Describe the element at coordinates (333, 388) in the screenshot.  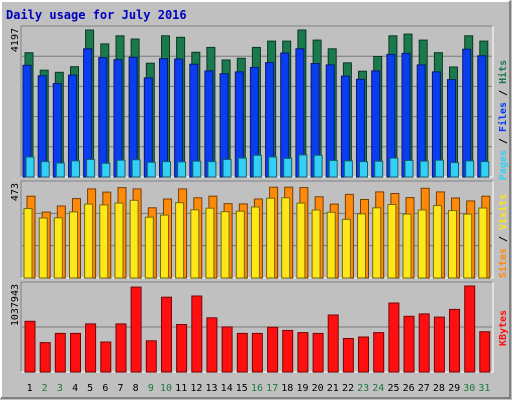
I see `x-tick-label-day-21: 21` at that location.